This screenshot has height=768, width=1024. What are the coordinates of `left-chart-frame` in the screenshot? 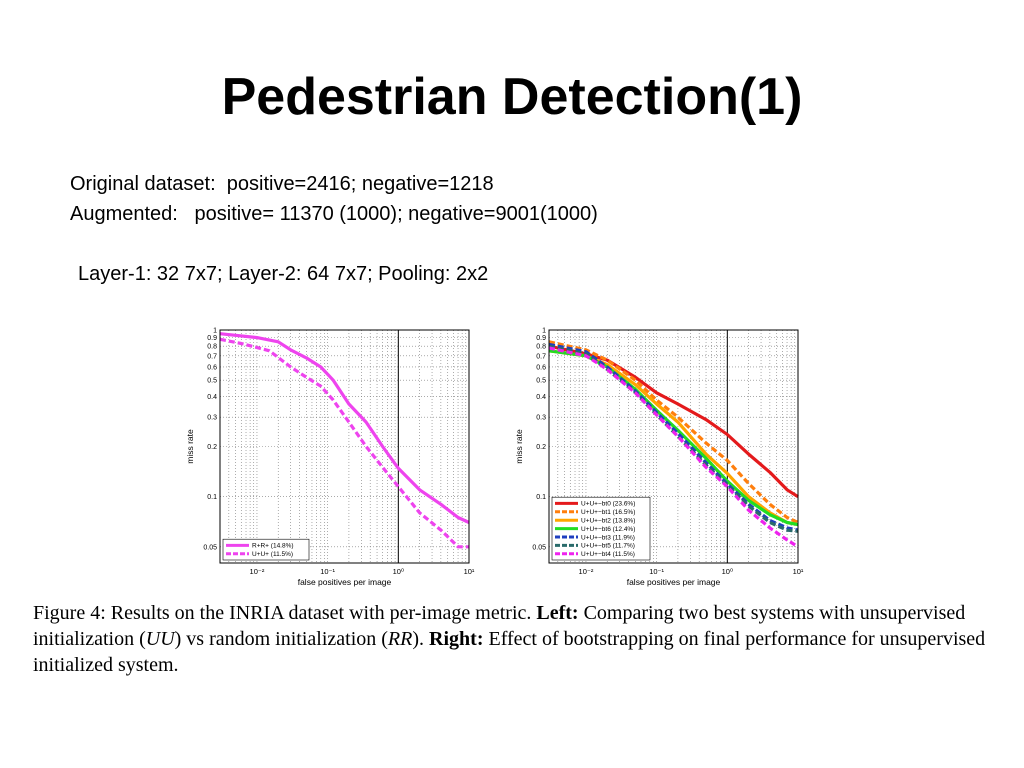 It's located at (344, 446).